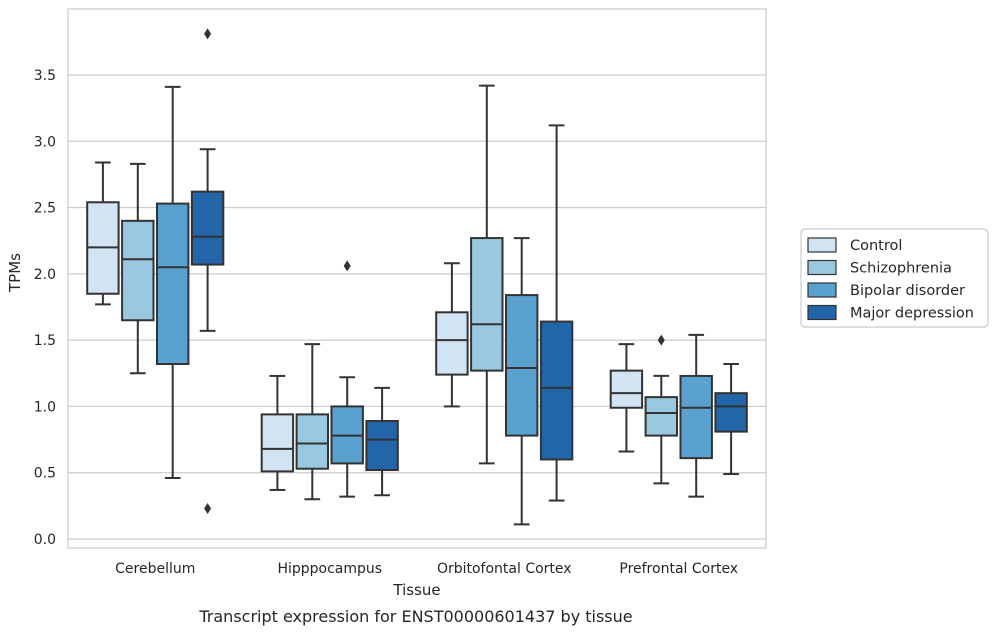  What do you see at coordinates (45, 308) in the screenshot?
I see `y-axis-ticks: 0.0 0.5 1.0 1.5 2.0 2.5 3.0 3.5` at bounding box center [45, 308].